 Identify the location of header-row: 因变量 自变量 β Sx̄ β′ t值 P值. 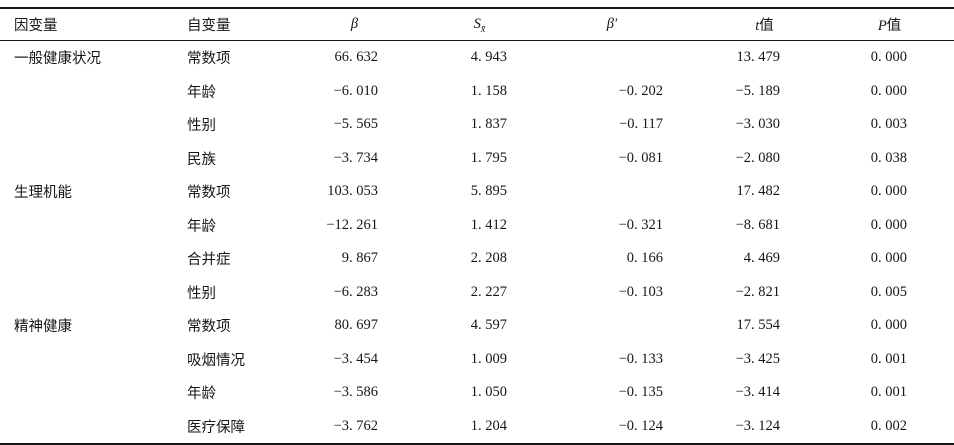
(477, 24).